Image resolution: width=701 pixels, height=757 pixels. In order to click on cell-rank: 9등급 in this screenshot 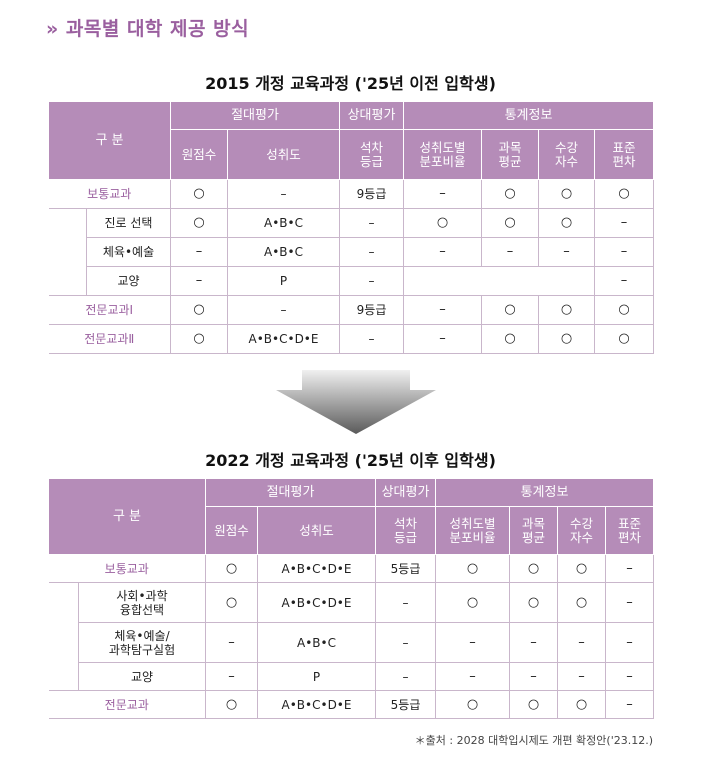, I will do `click(371, 194)`.